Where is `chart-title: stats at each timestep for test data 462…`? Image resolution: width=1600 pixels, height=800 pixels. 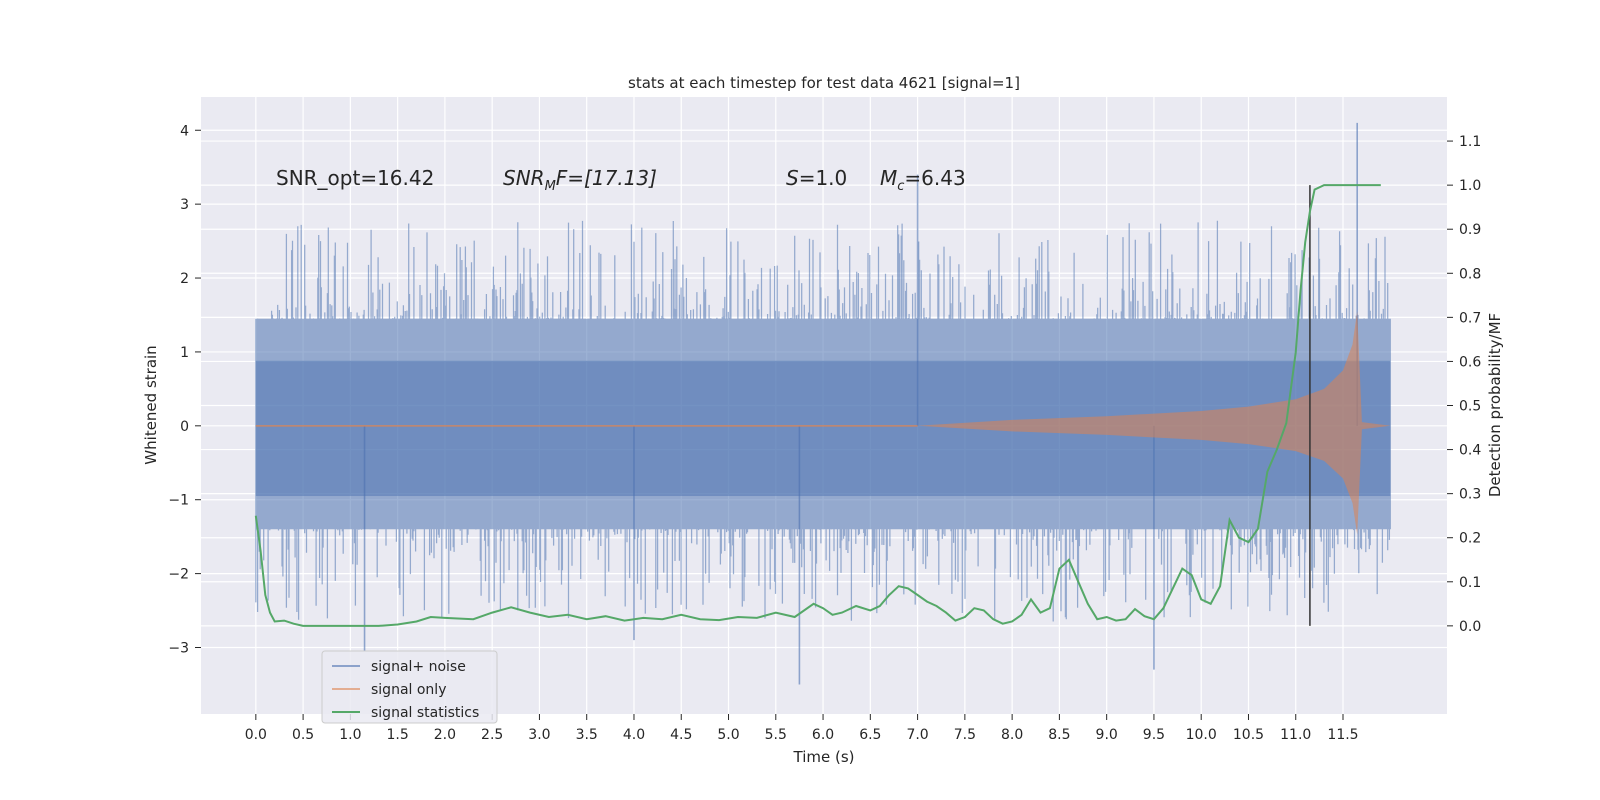 chart-title: stats at each timestep for test data 462… is located at coordinates (824, 83).